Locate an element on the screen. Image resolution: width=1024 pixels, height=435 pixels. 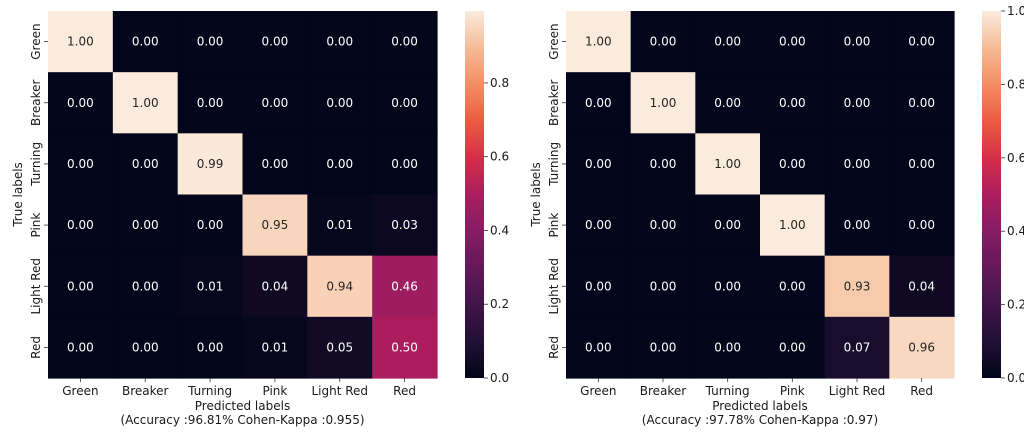
cell-value-label: 0.94 is located at coordinates (339, 286).